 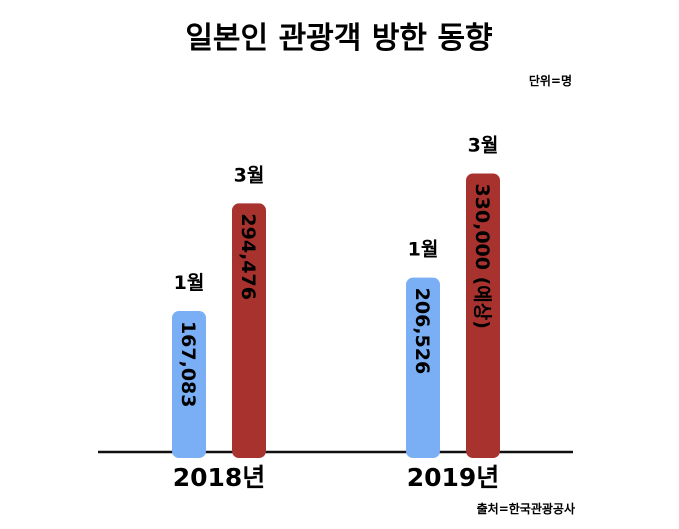 What do you see at coordinates (338, 38) in the screenshot?
I see `chart-title: 일본인 관광객 방한 동향` at bounding box center [338, 38].